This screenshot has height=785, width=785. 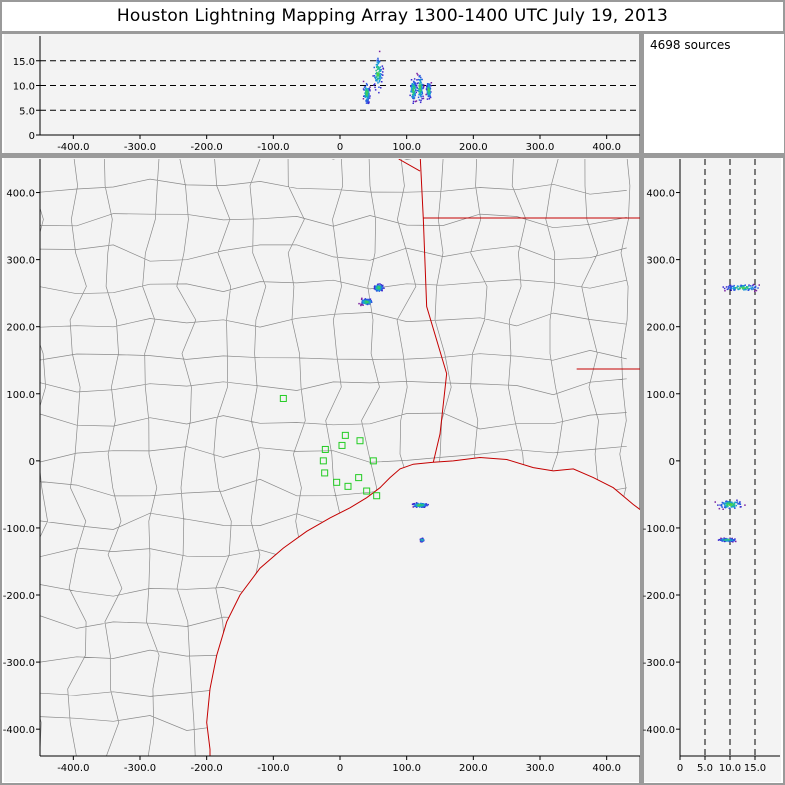 I want to click on x-tick-label: 10.0, so click(x=730, y=768).